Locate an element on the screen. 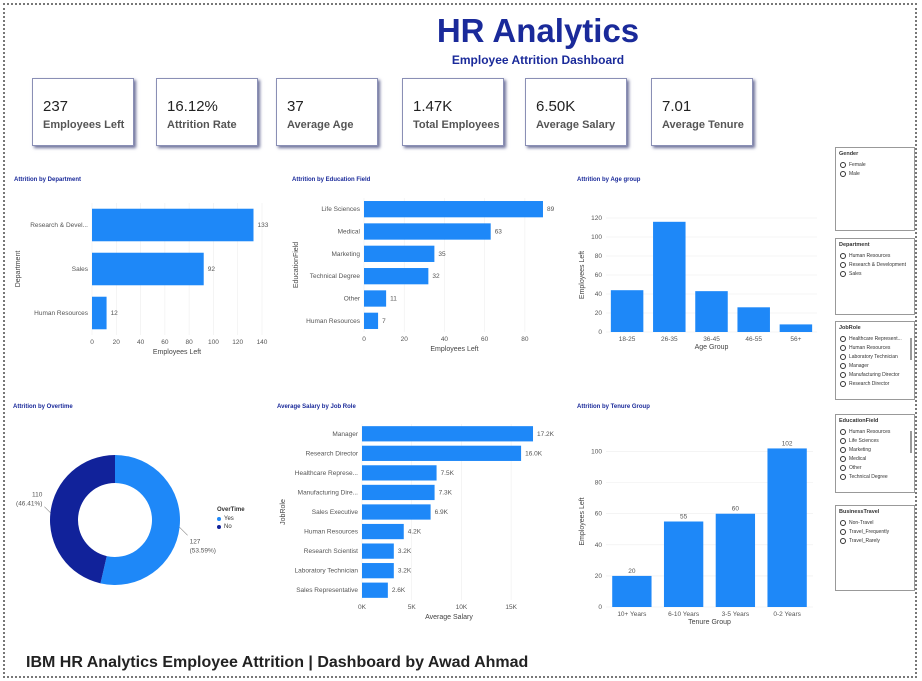 Image resolution: width=922 pixels, height=681 pixels. slicer-option: Marketing is located at coordinates (877, 450).